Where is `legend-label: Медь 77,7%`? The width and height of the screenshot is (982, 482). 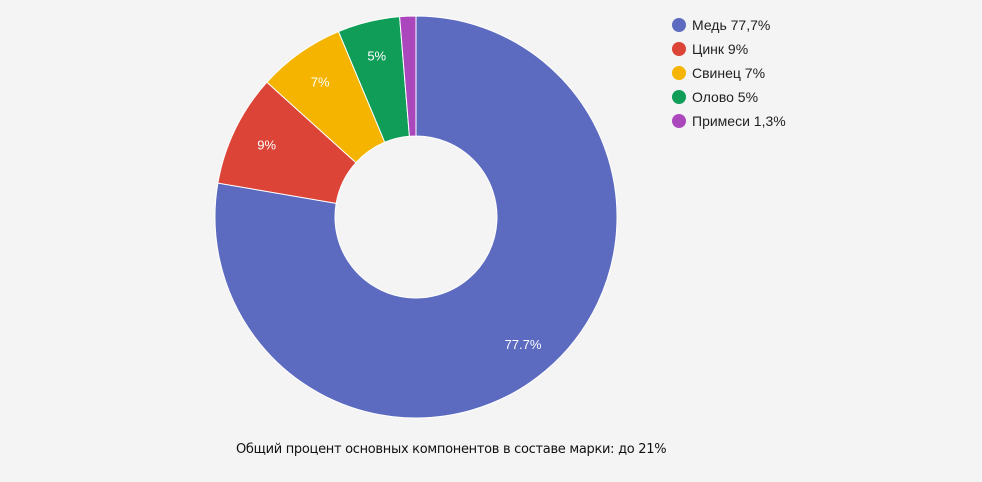 legend-label: Медь 77,7% is located at coordinates (731, 25).